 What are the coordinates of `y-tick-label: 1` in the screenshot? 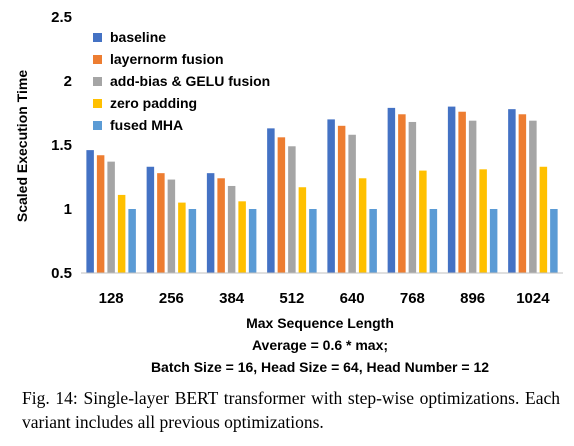 It's located at (68, 209).